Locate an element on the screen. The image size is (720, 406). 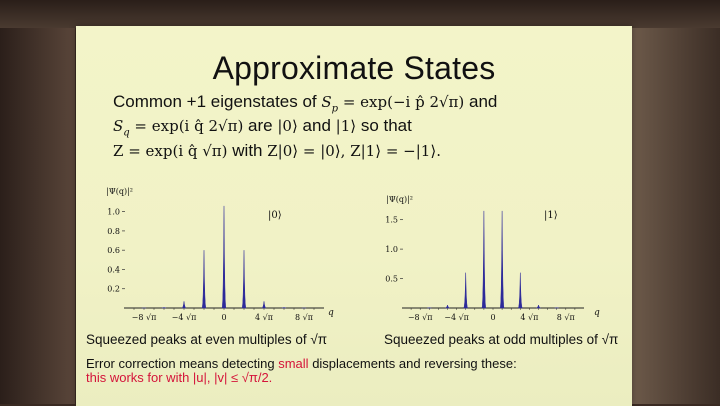
text-line-3-a: Z = exp(i q̂ √π) is located at coordinates (170, 151).